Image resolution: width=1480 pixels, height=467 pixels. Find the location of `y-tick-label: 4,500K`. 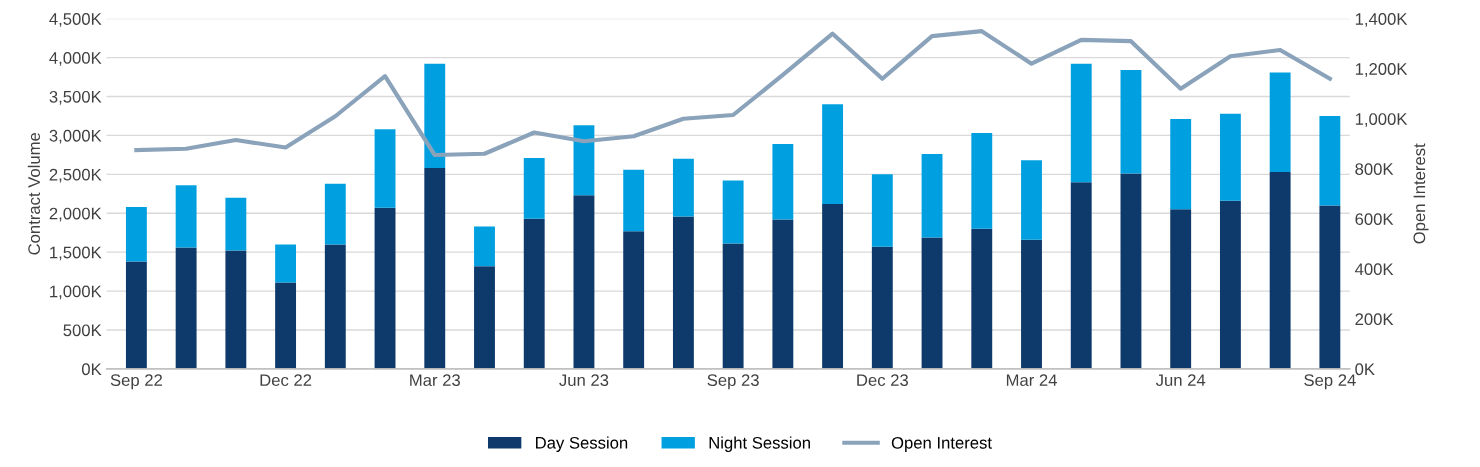

y-tick-label: 4,500K is located at coordinates (75, 20).